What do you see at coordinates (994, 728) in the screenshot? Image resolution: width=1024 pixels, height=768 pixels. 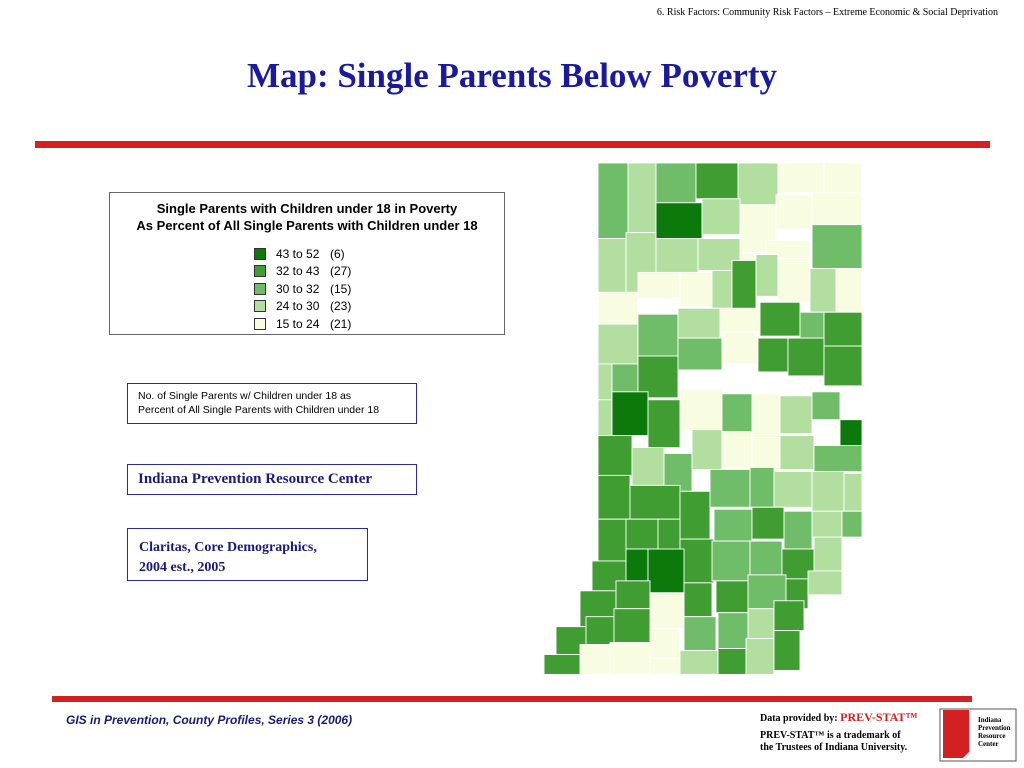 I see `logo-text-line: Prevention` at bounding box center [994, 728].